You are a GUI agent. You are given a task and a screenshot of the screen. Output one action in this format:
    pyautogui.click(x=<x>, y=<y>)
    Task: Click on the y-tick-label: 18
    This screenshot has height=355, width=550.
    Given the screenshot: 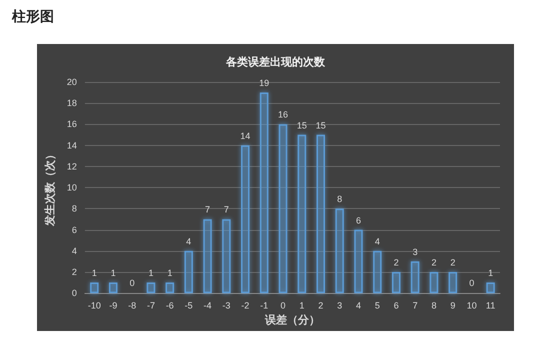 What is the action you would take?
    pyautogui.click(x=71, y=103)
    